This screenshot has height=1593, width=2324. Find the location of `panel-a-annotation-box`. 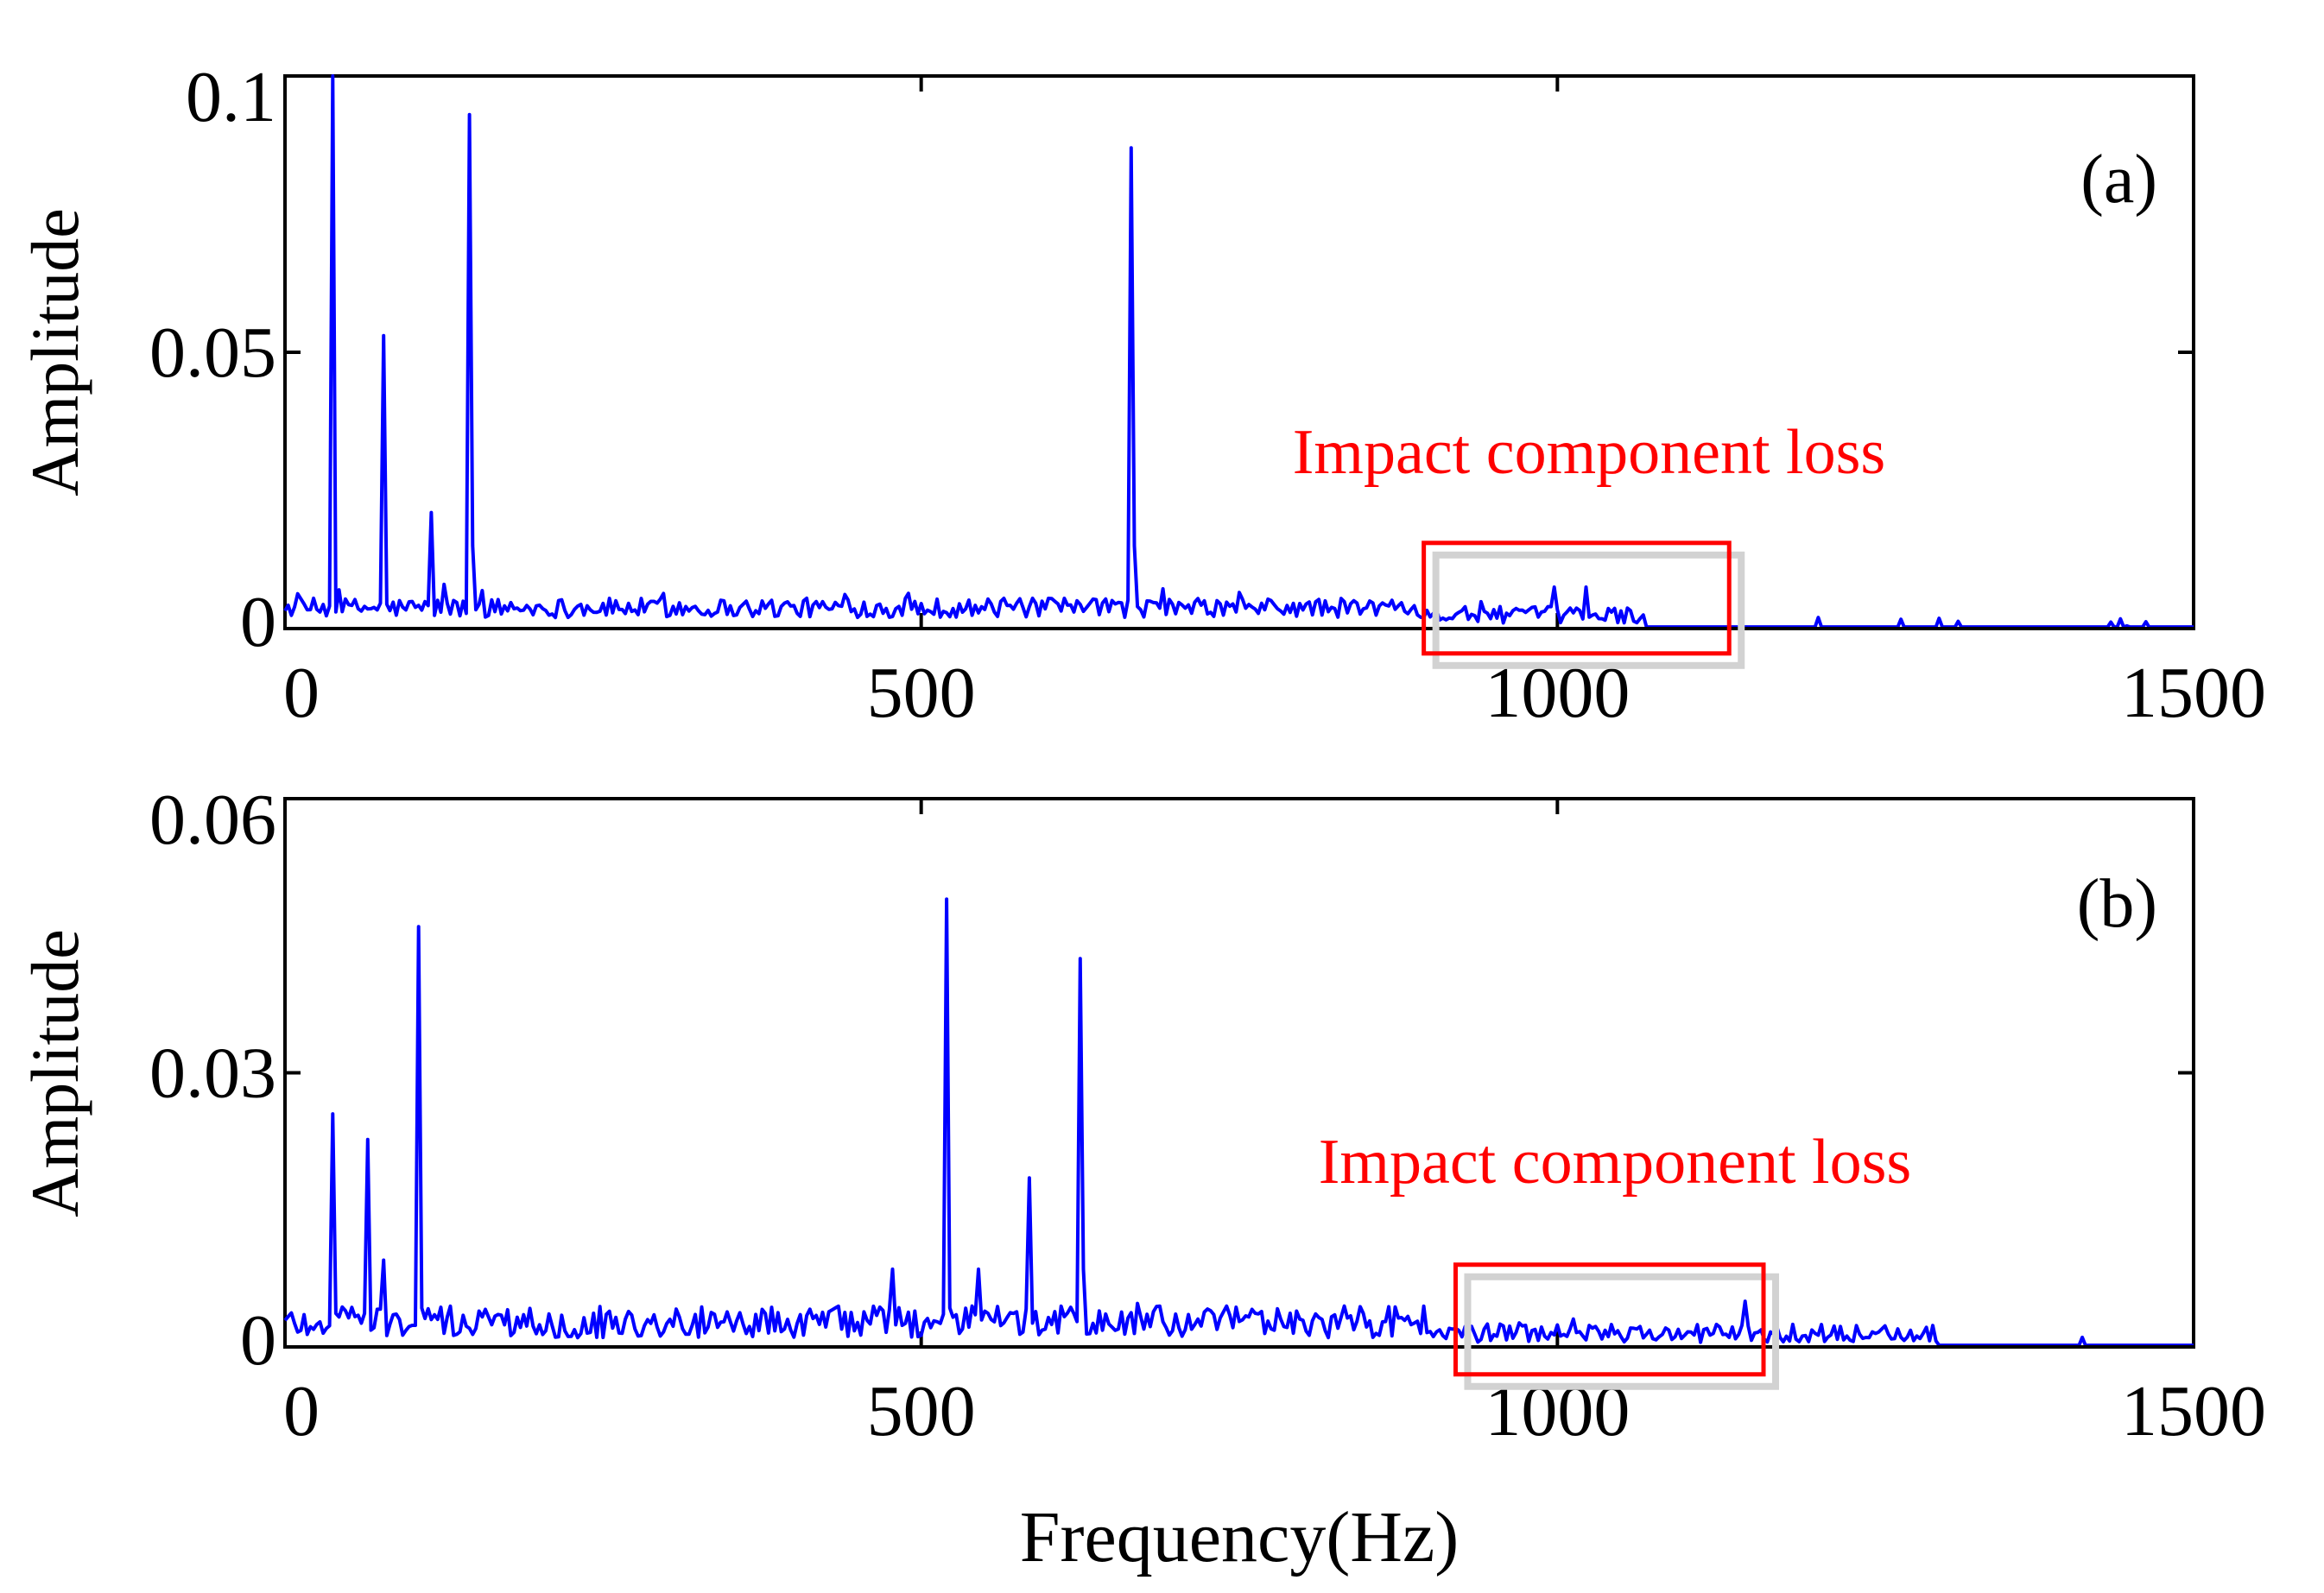

panel-a-annotation-box is located at coordinates (1577, 598).